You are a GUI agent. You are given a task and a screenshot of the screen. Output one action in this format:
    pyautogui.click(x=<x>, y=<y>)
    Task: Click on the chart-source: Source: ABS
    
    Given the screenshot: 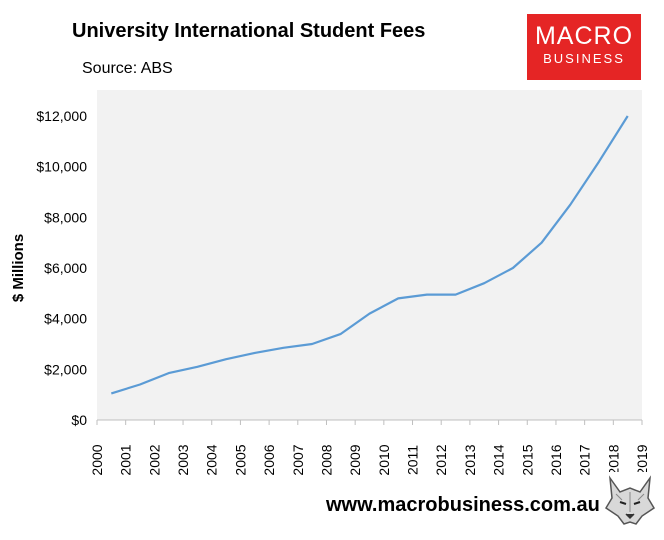 What is the action you would take?
    pyautogui.click(x=127, y=68)
    